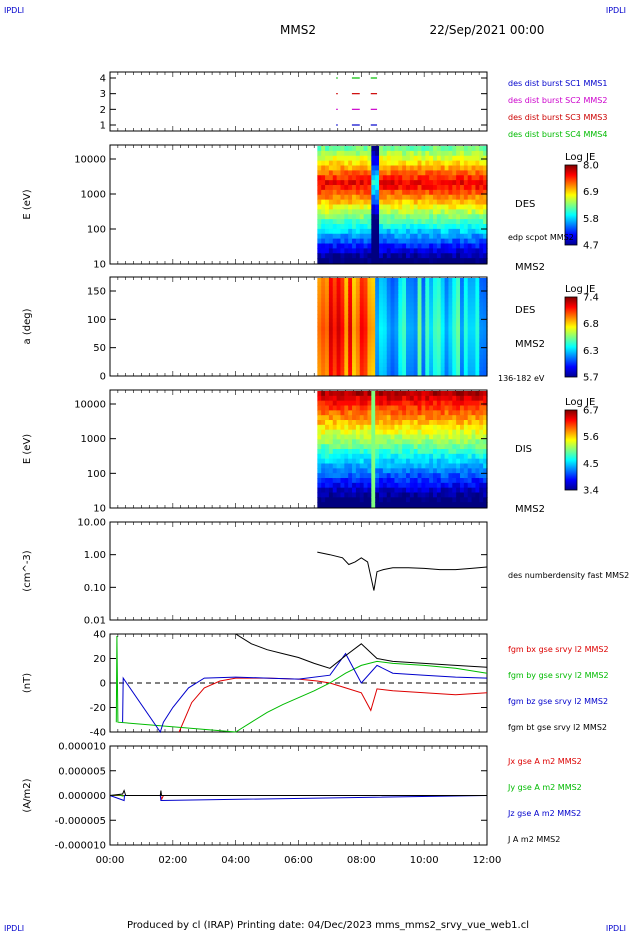 Image resolution: width=630 pixels, height=934 pixels. Describe the element at coordinates (544, 813) in the screenshot. I see `current-density-legend-entry: Jz gse A m2 MMS2` at that location.